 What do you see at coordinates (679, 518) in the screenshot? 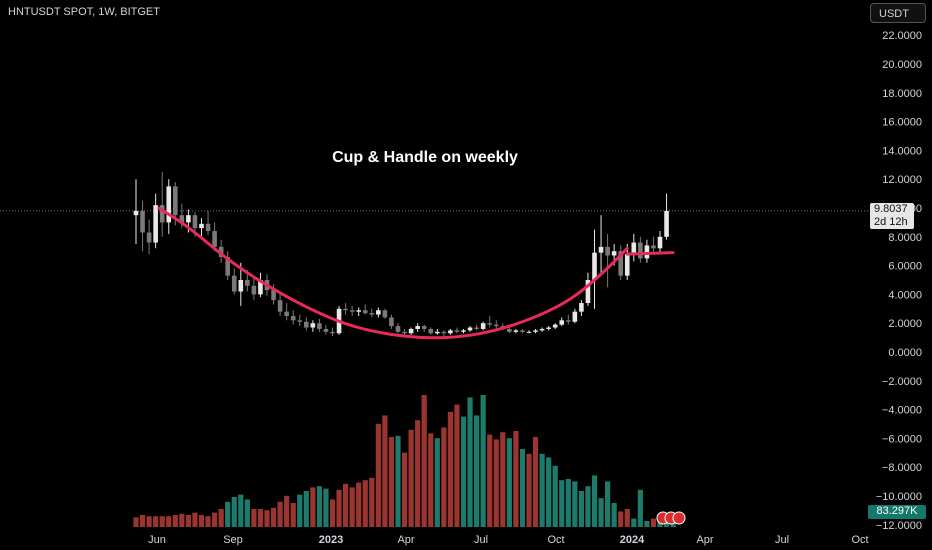
I see `flag-icon` at bounding box center [679, 518].